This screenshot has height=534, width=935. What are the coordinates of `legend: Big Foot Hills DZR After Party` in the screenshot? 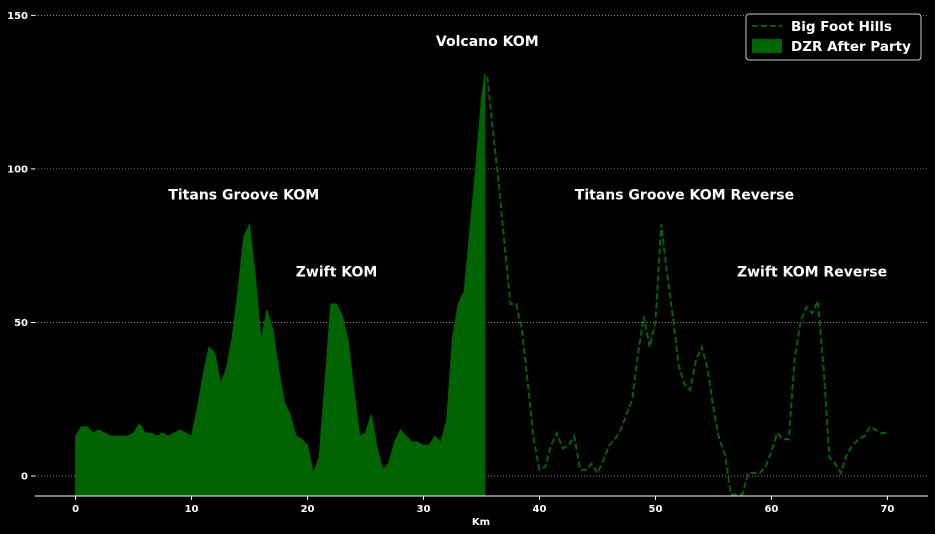 It's located at (833, 37).